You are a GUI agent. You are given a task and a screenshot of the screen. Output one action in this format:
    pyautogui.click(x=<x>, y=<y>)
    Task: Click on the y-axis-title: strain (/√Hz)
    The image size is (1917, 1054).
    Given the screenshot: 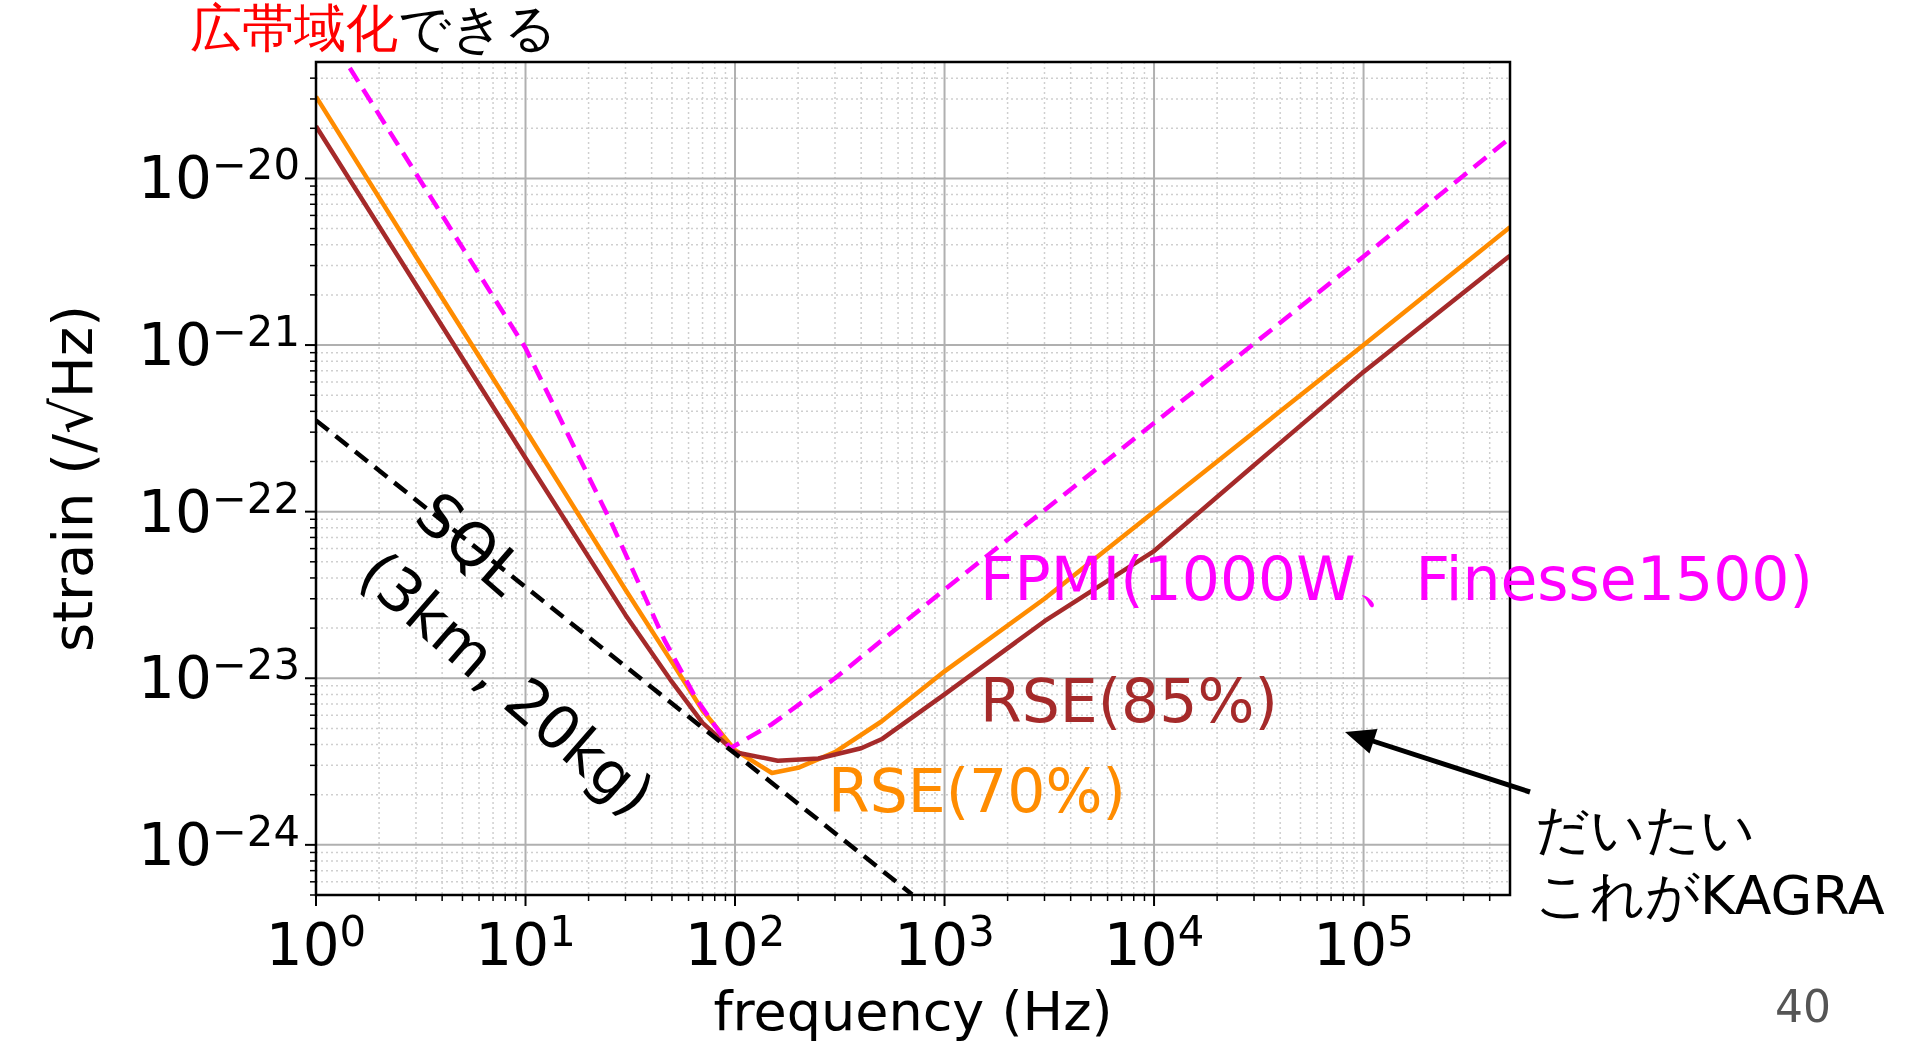 What is the action you would take?
    pyautogui.click(x=72, y=478)
    